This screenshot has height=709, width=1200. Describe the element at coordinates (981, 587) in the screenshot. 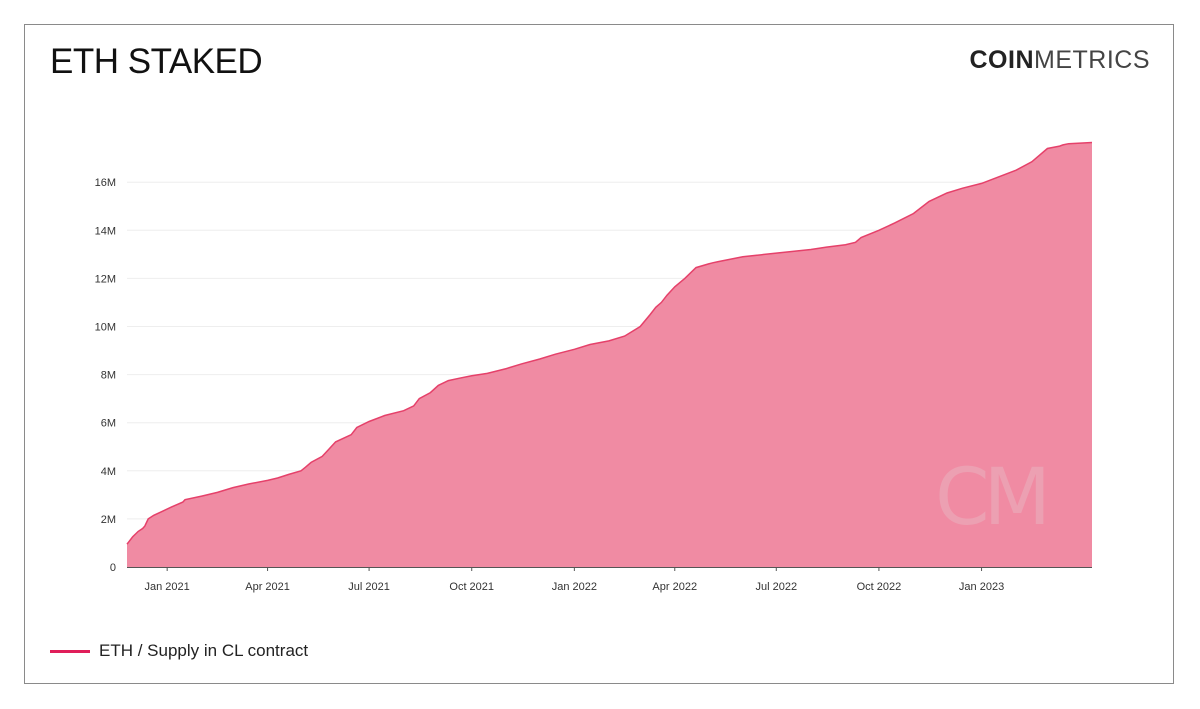

I see `x-tick-label: Jan 2023` at that location.